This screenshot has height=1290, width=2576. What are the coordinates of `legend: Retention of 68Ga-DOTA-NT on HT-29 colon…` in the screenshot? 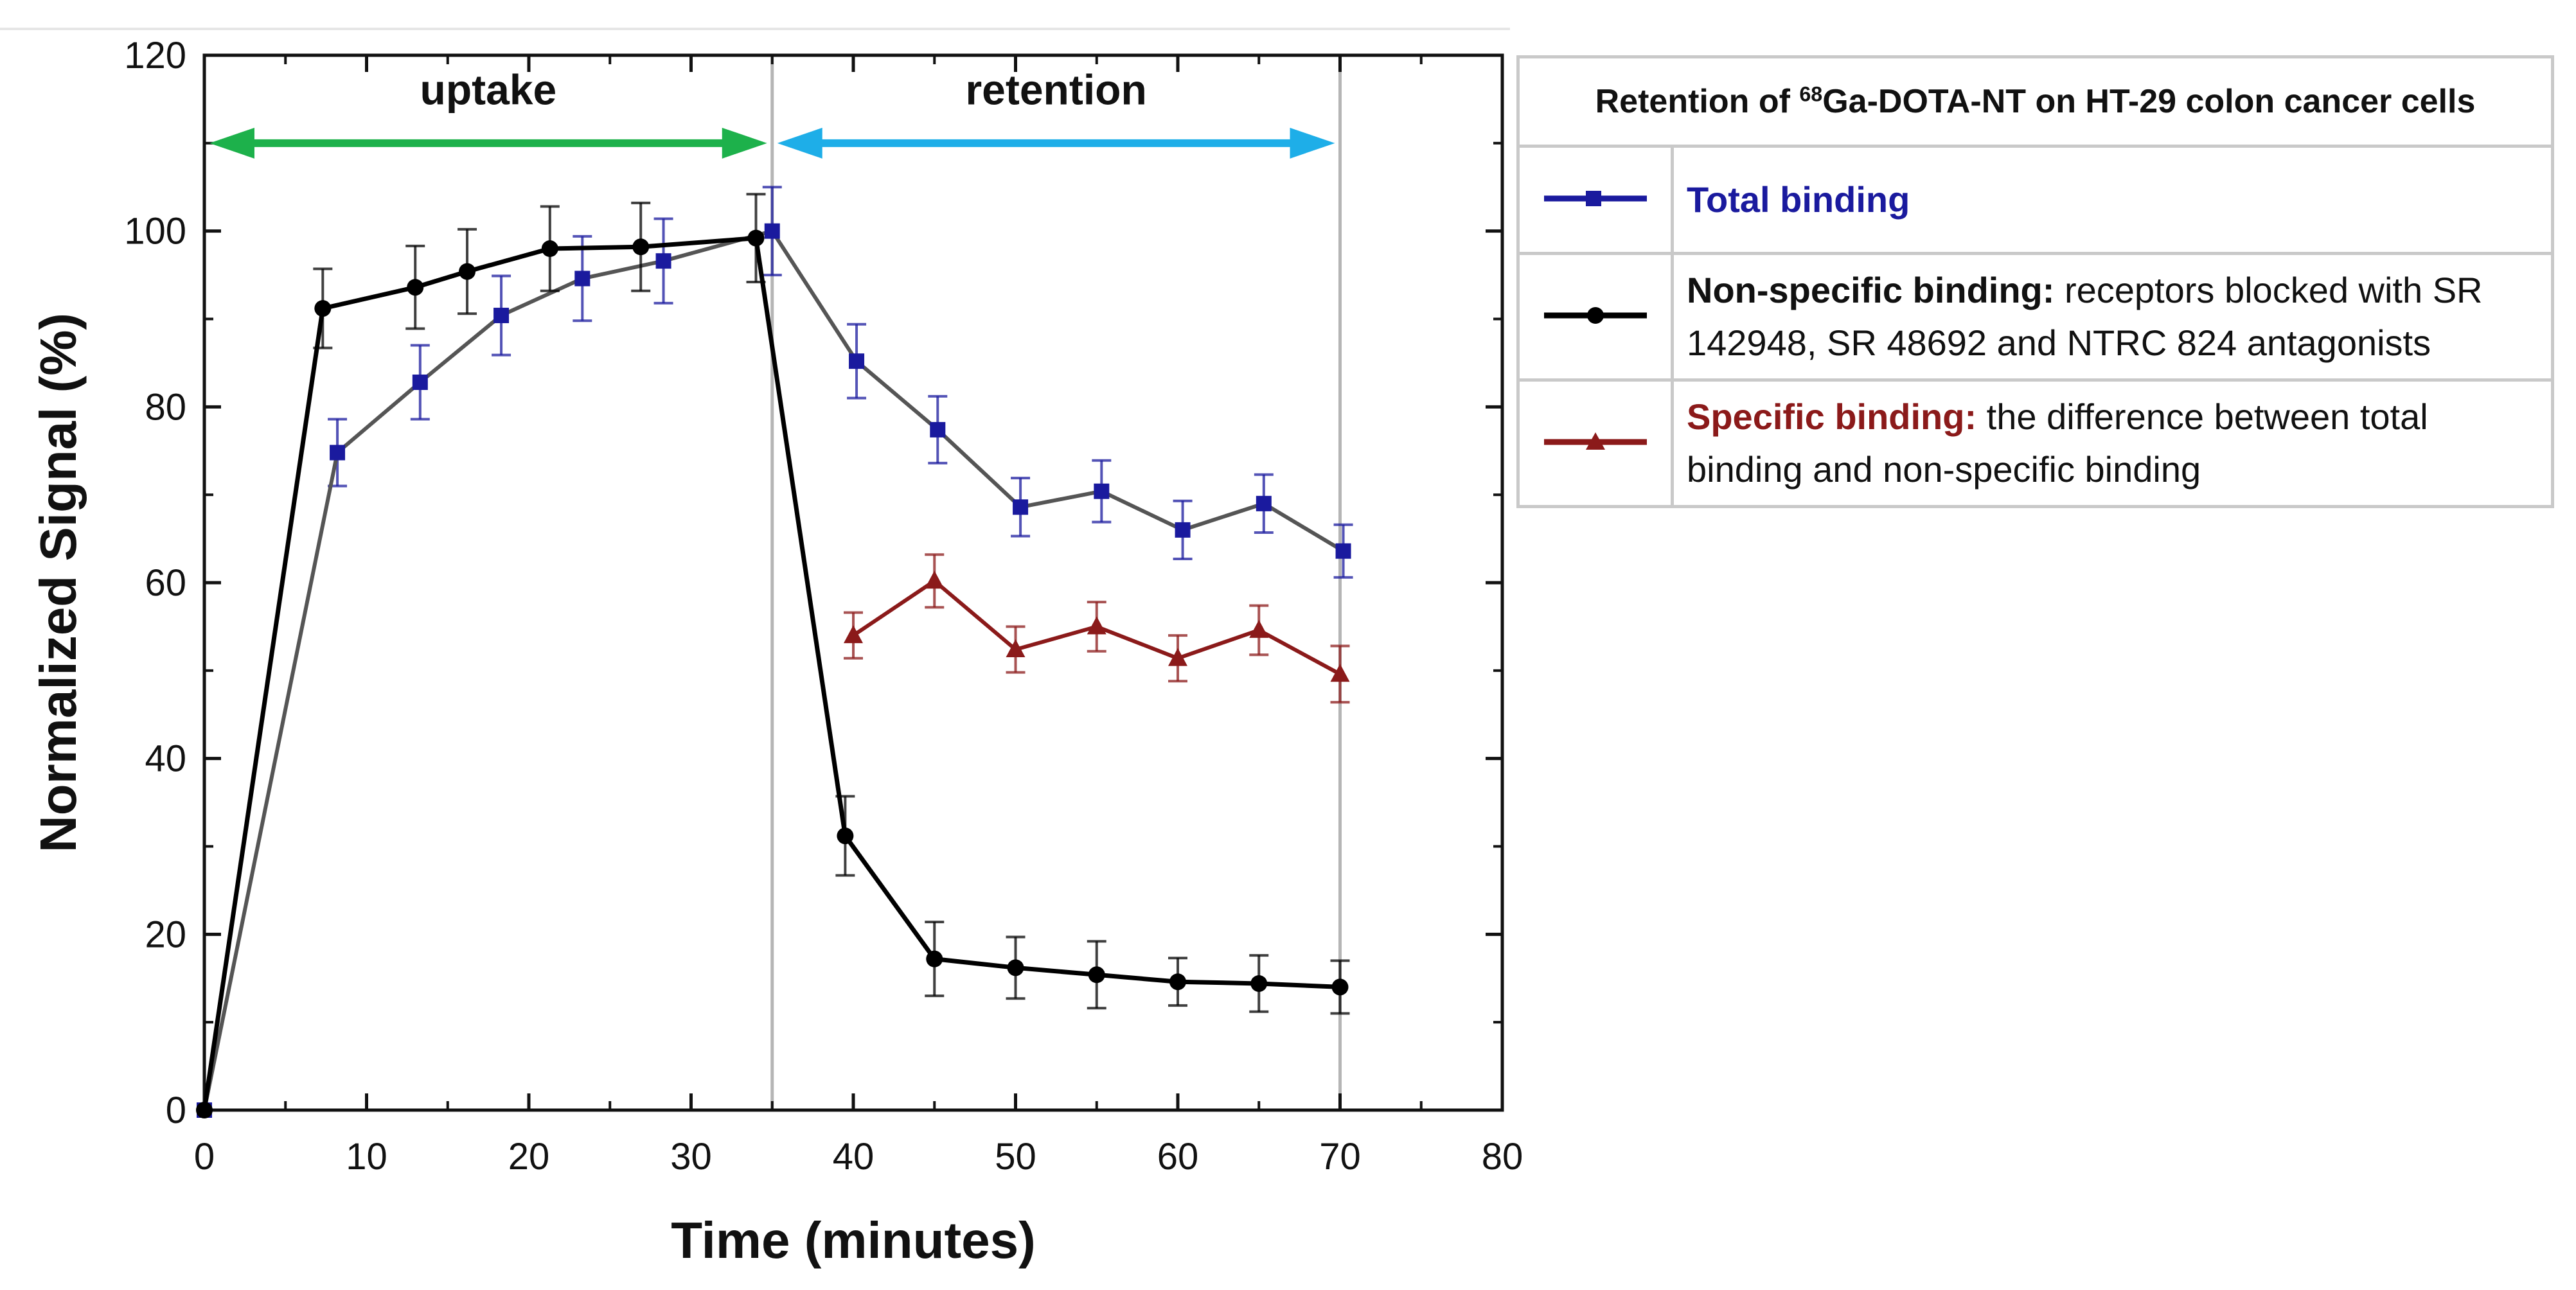 It's located at (2035, 281).